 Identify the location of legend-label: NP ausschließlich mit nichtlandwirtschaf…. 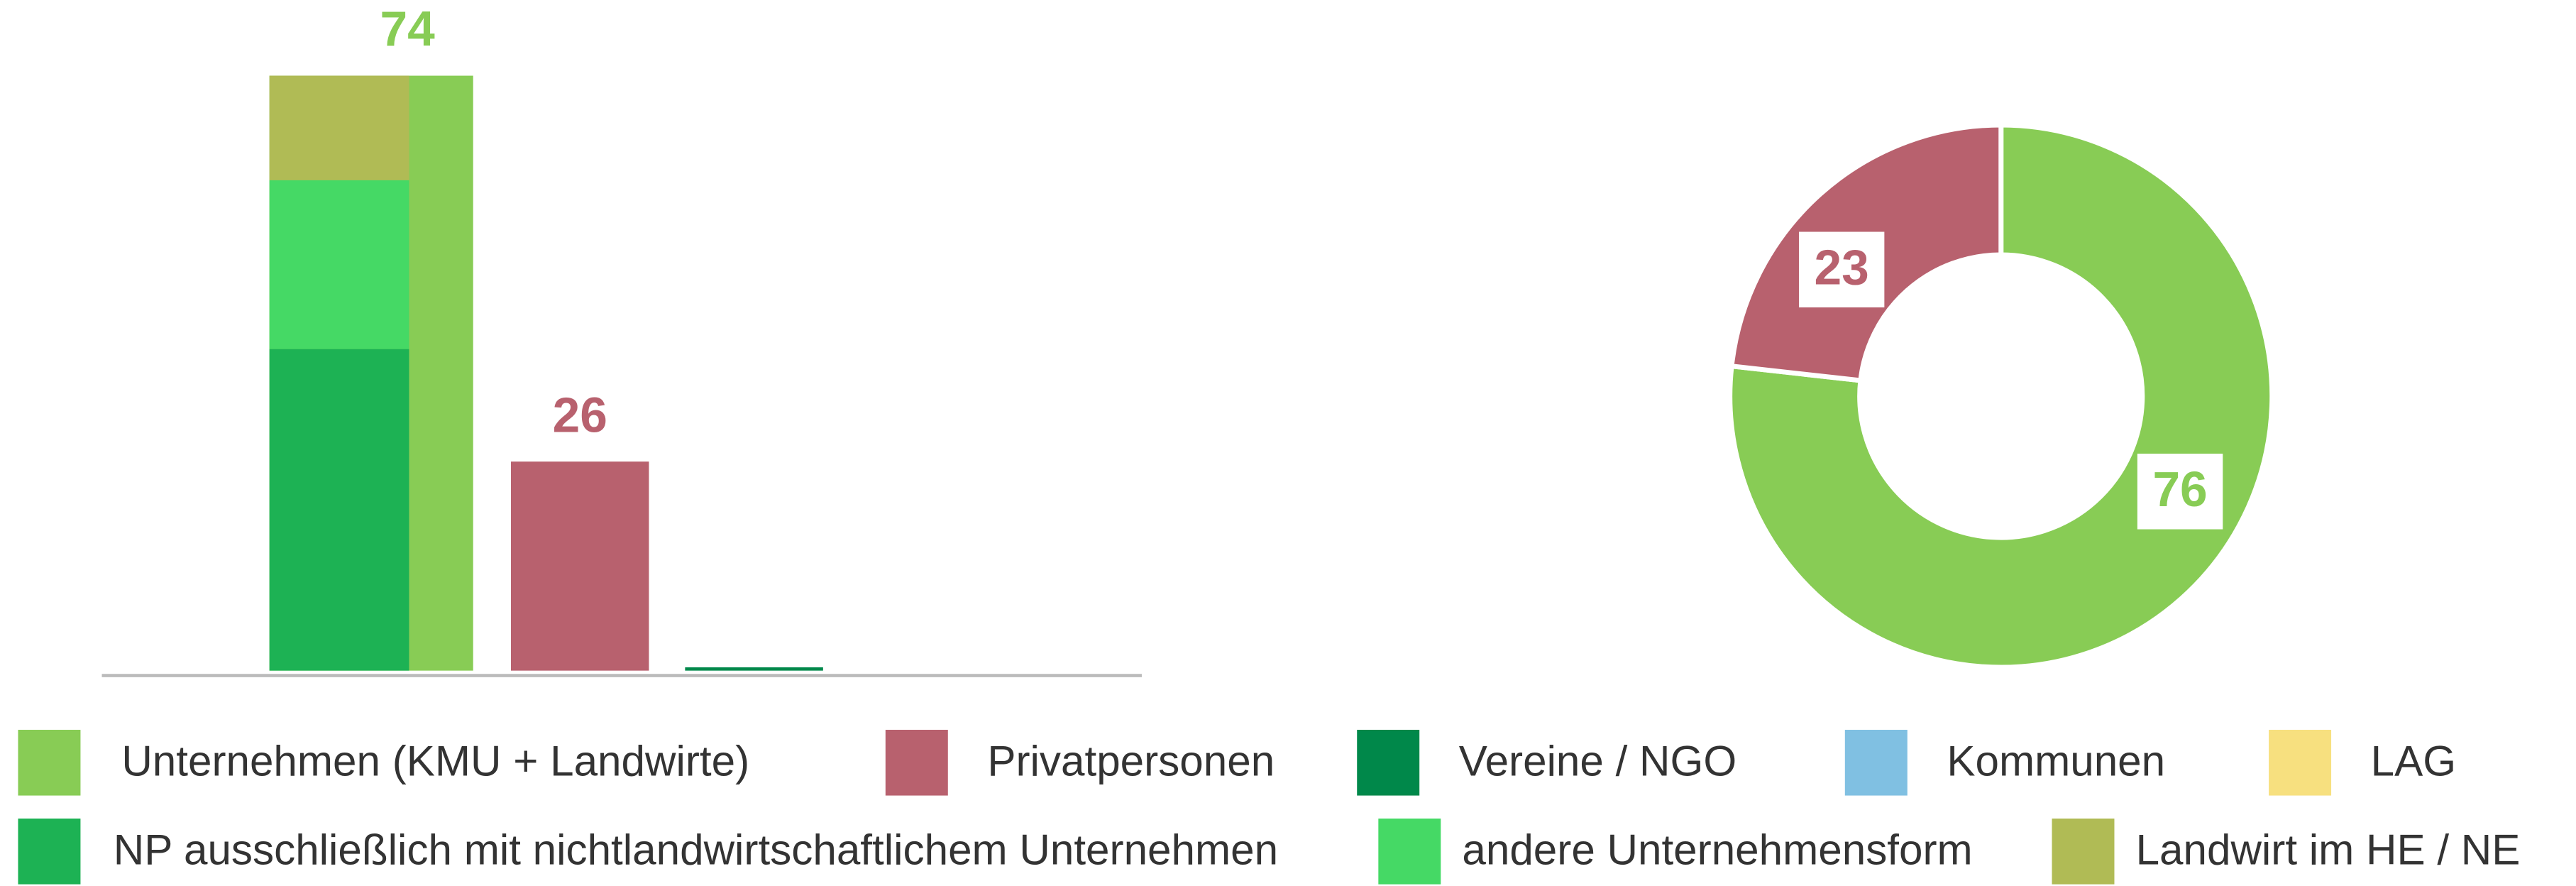
(696, 850).